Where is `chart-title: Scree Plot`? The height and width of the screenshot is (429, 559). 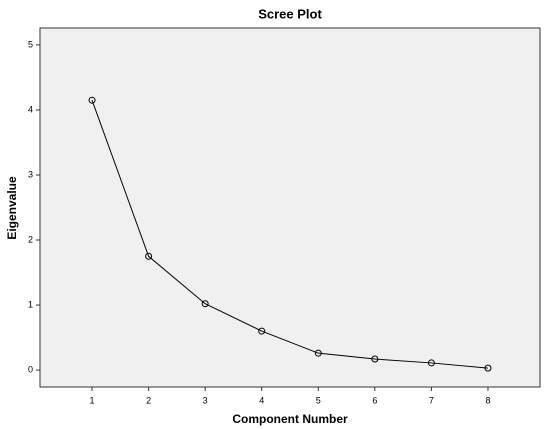 chart-title: Scree Plot is located at coordinates (290, 13).